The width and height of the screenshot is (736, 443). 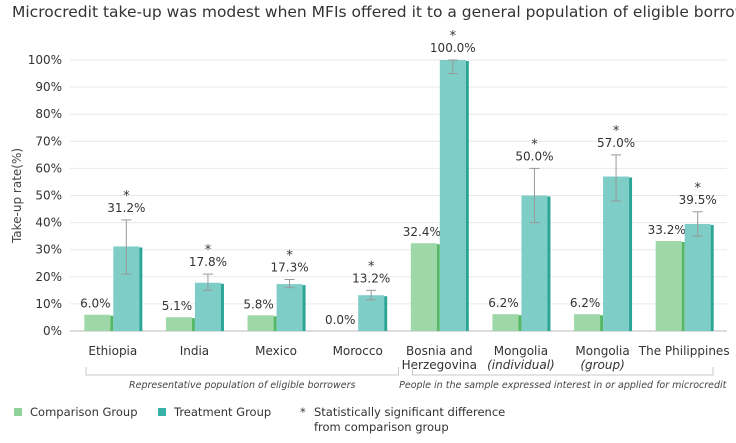 What do you see at coordinates (667, 230) in the screenshot?
I see `comparison-value-label: 33.2%` at bounding box center [667, 230].